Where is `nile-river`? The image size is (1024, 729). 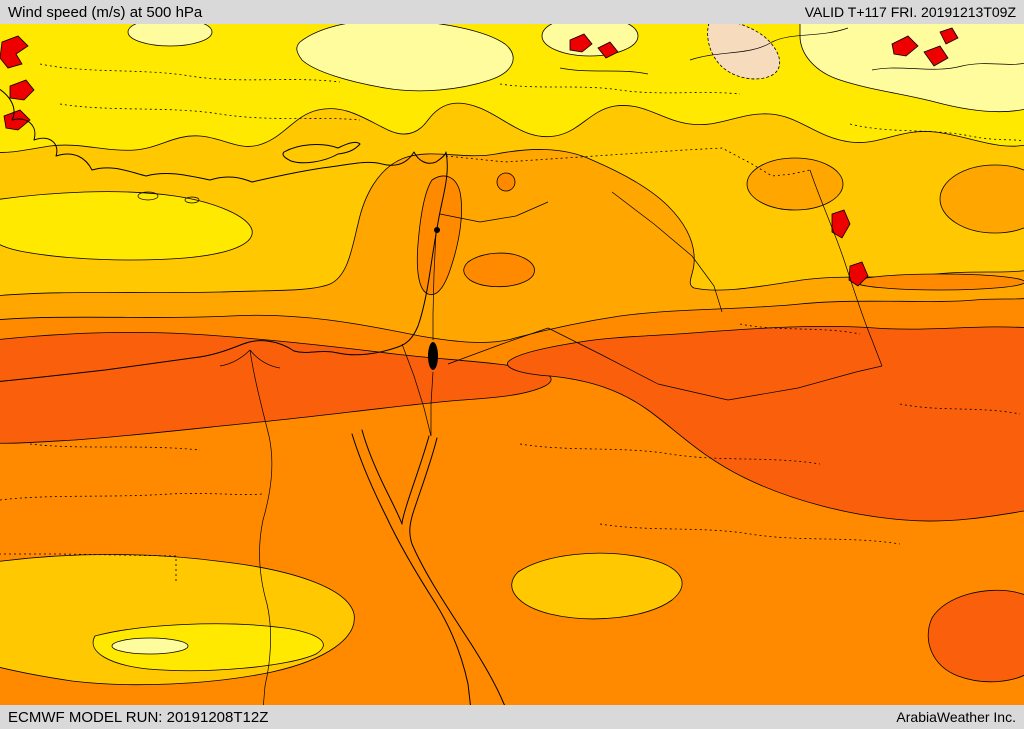 nile-river is located at coordinates (261, 527).